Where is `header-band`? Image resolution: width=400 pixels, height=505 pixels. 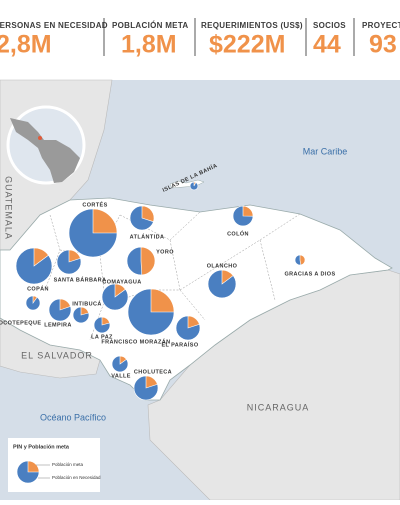 header-band is located at coordinates (200, 31).